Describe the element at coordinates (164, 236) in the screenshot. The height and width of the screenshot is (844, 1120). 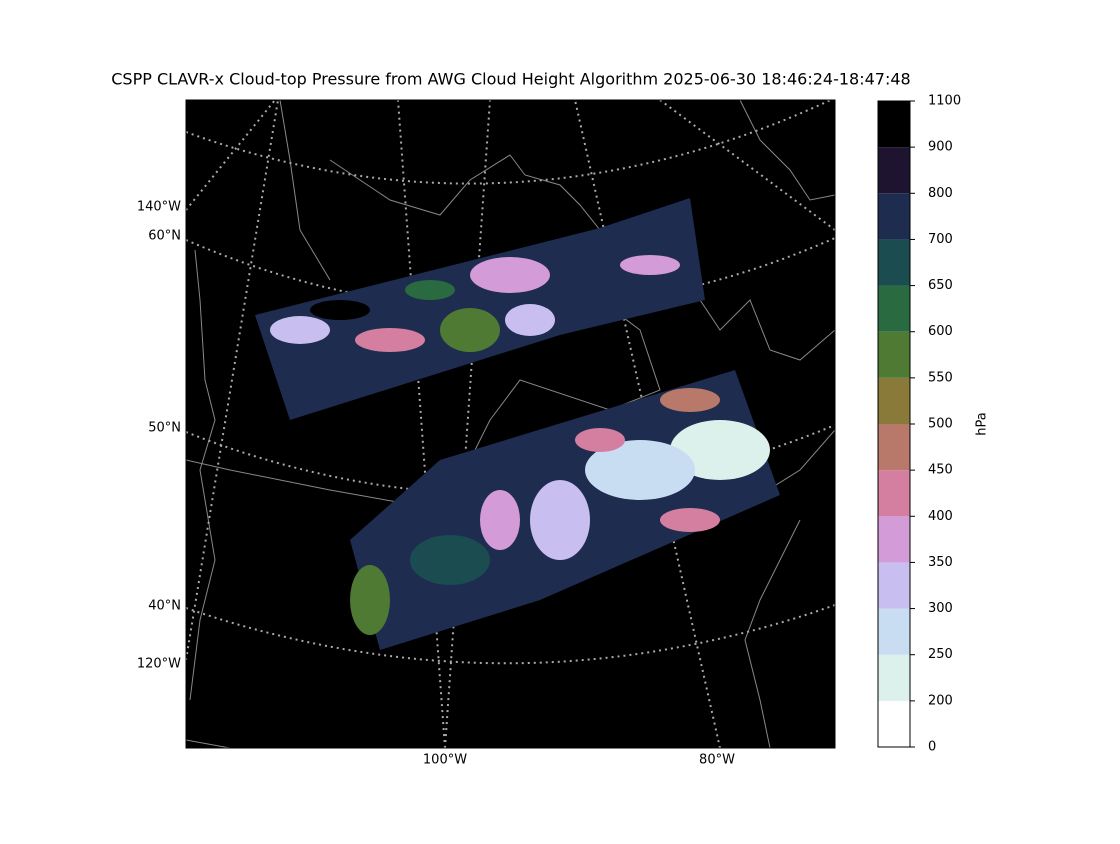
I see `lat-label: 60°N` at that location.